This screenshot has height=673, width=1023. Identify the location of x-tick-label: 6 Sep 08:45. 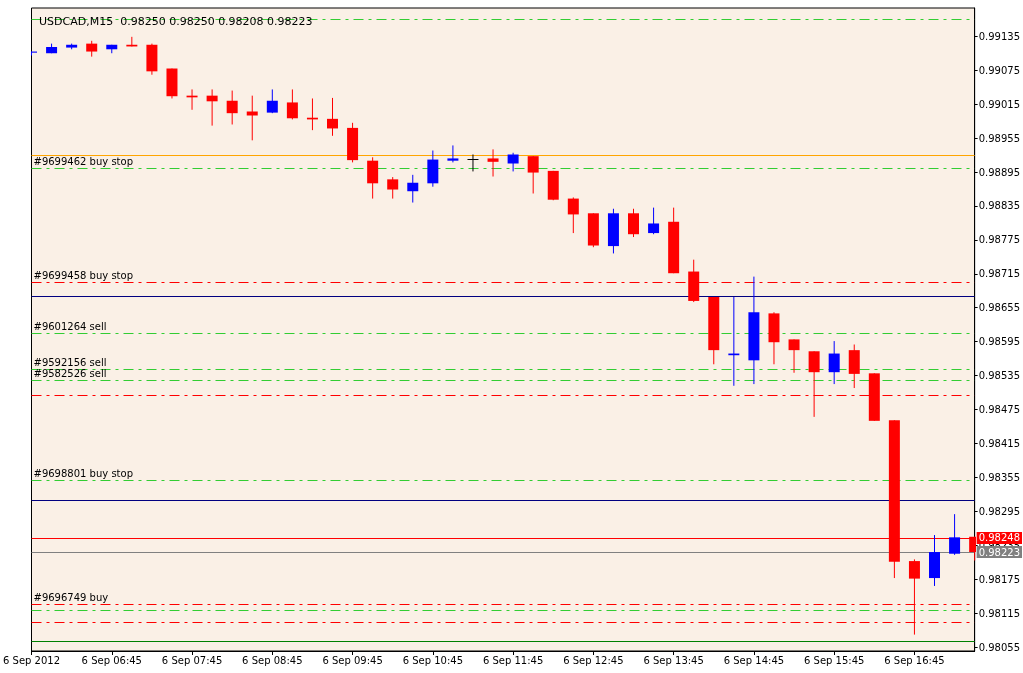
(272, 660).